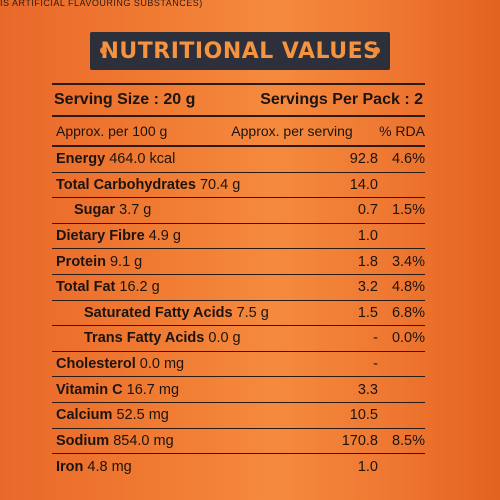  I want to click on per-serving-value: 14.0, so click(363, 184).